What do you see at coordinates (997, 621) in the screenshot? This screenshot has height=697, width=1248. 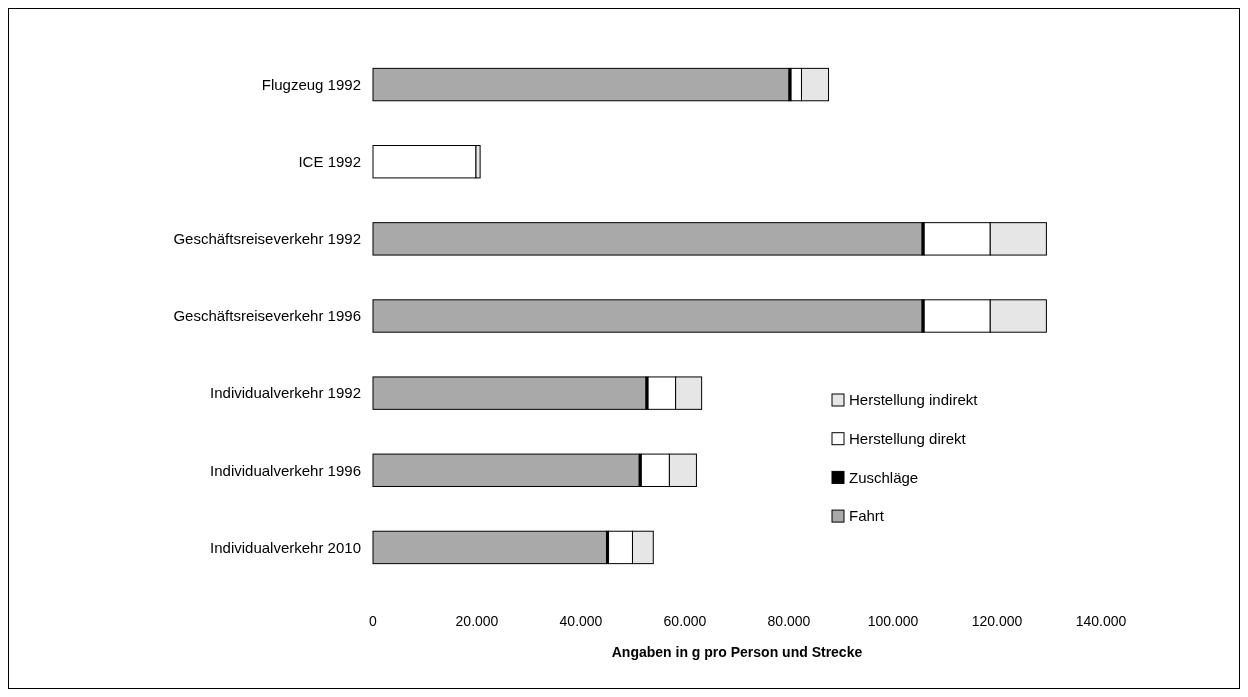 I see `x-tick-label: 120.000` at bounding box center [997, 621].